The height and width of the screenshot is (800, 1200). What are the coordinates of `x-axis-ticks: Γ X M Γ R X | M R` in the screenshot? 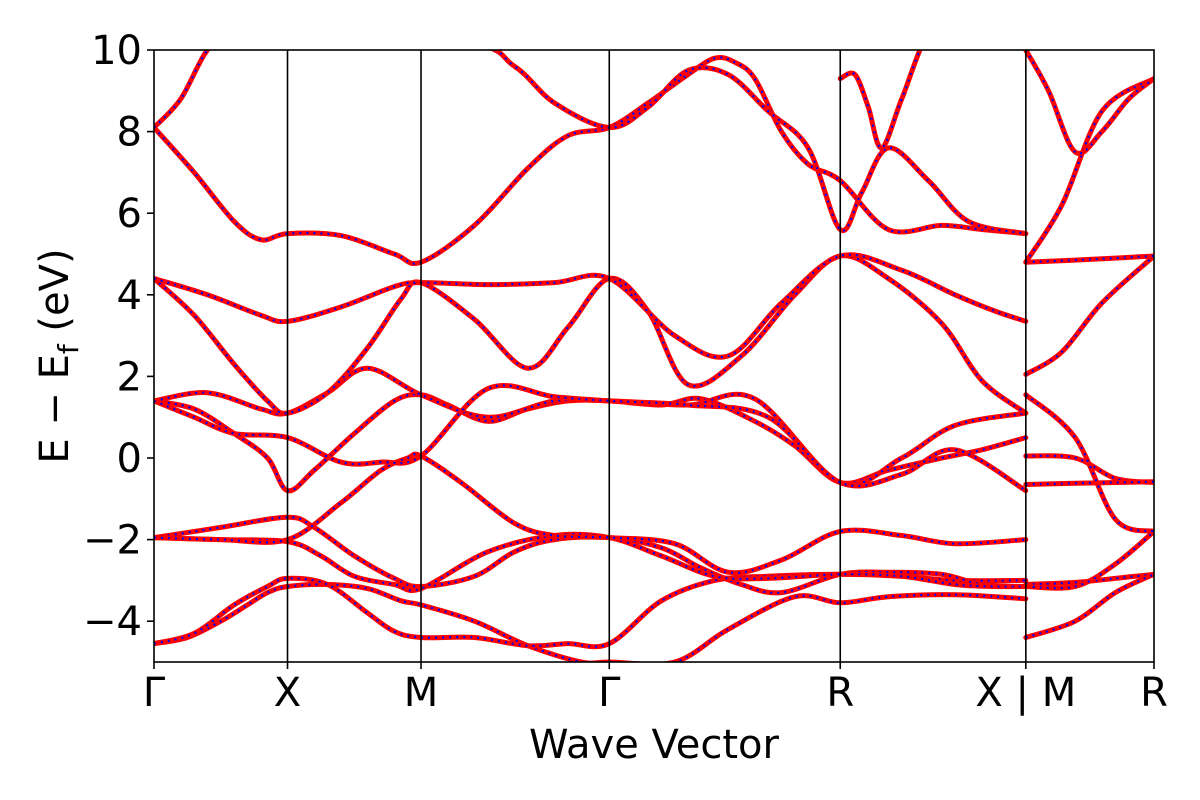 It's located at (655, 689).